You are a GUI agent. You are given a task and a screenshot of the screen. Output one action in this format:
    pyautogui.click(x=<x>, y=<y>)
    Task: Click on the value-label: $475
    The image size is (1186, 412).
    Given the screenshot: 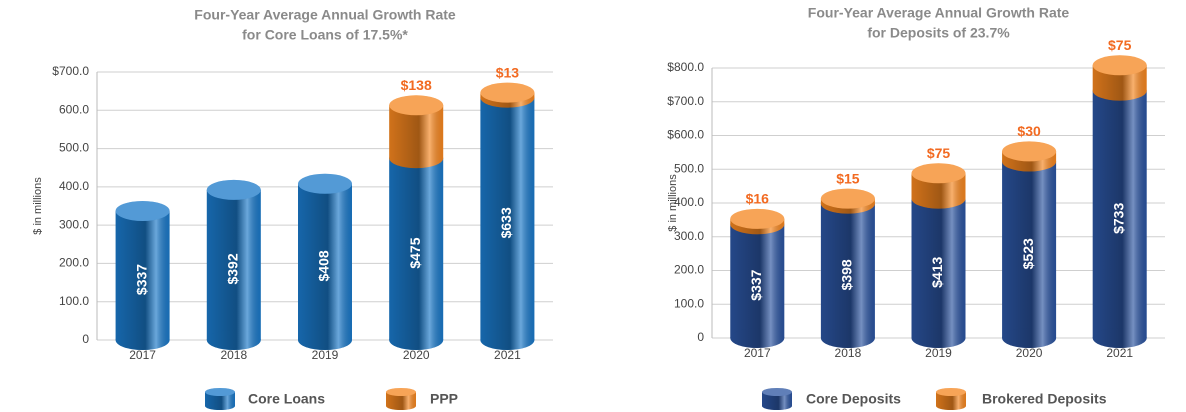 What is the action you would take?
    pyautogui.click(x=415, y=252)
    